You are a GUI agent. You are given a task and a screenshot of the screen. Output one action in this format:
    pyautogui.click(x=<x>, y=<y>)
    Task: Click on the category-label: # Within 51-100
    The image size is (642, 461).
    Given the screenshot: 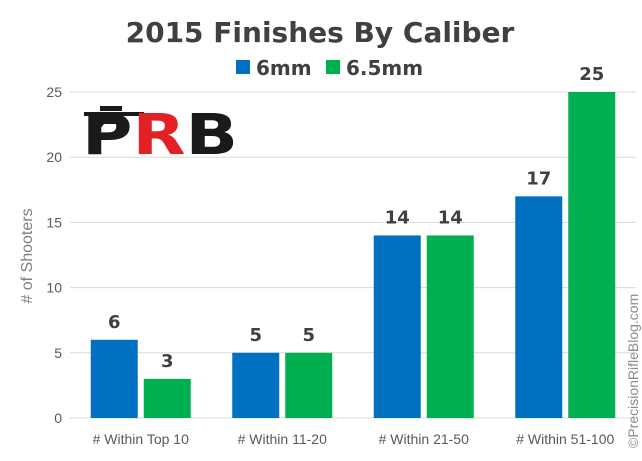 What is the action you would take?
    pyautogui.click(x=565, y=439)
    